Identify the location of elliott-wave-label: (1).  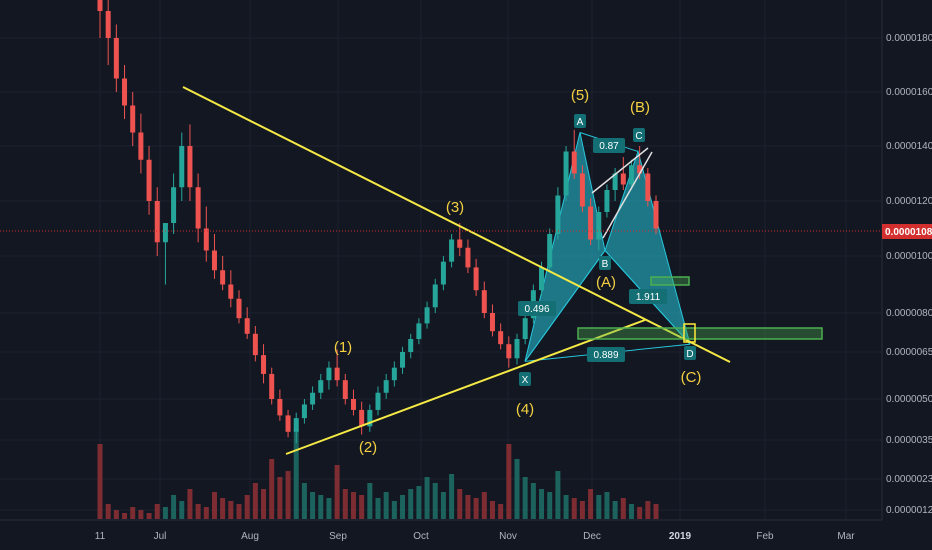
(343, 347).